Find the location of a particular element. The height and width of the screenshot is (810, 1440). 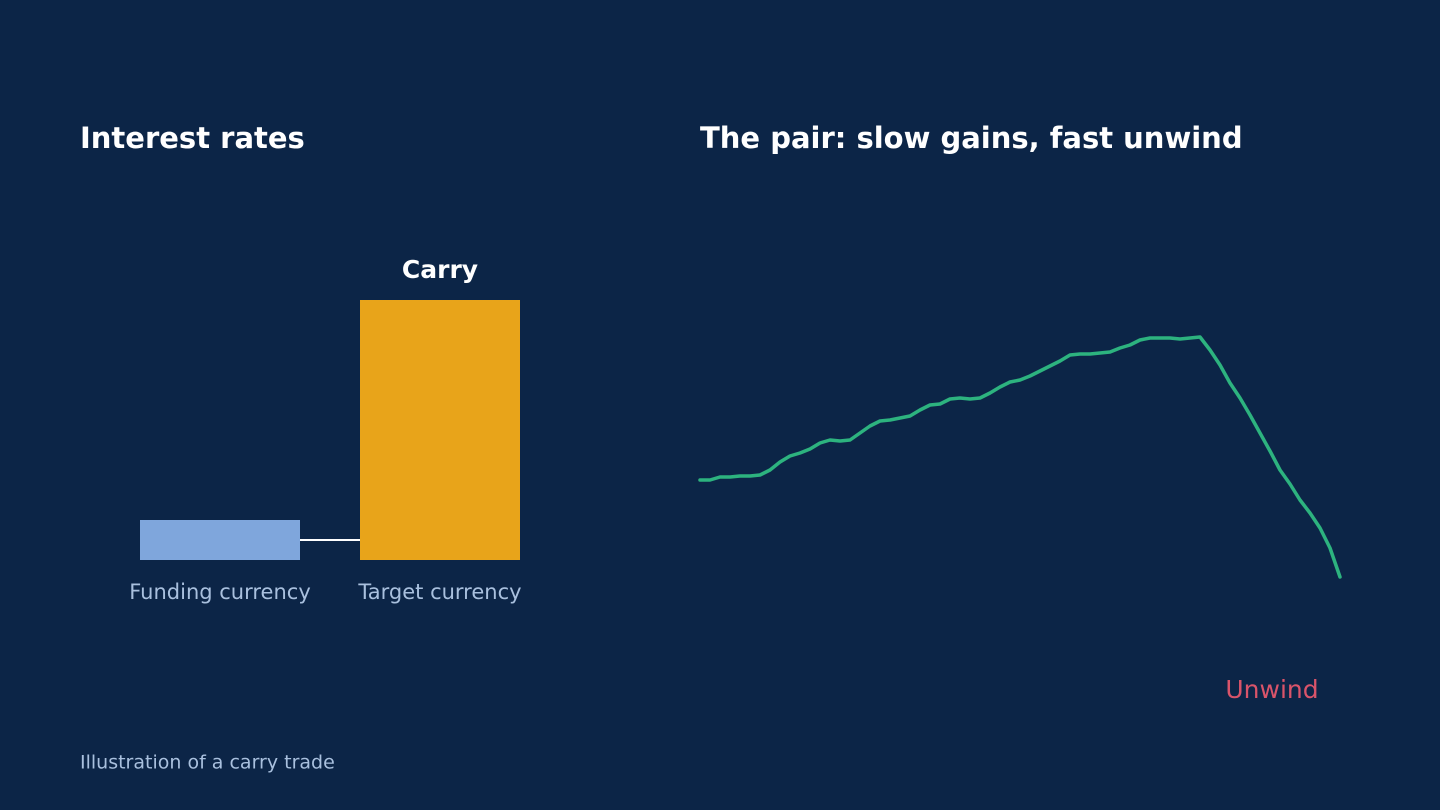

chart-title: Interest rates is located at coordinates (192, 138).